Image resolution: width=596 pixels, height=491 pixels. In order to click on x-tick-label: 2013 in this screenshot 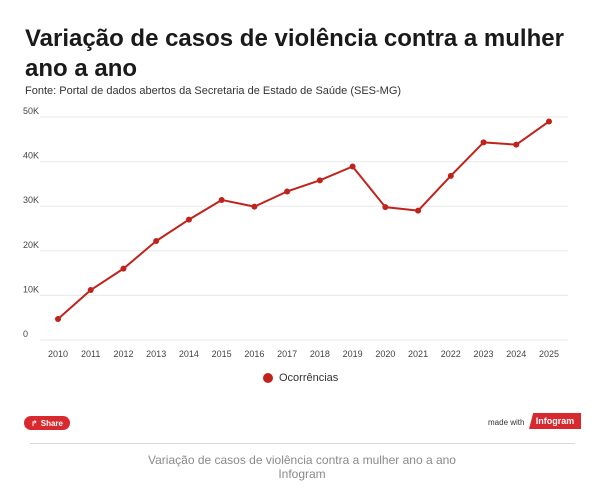, I will do `click(156, 354)`.